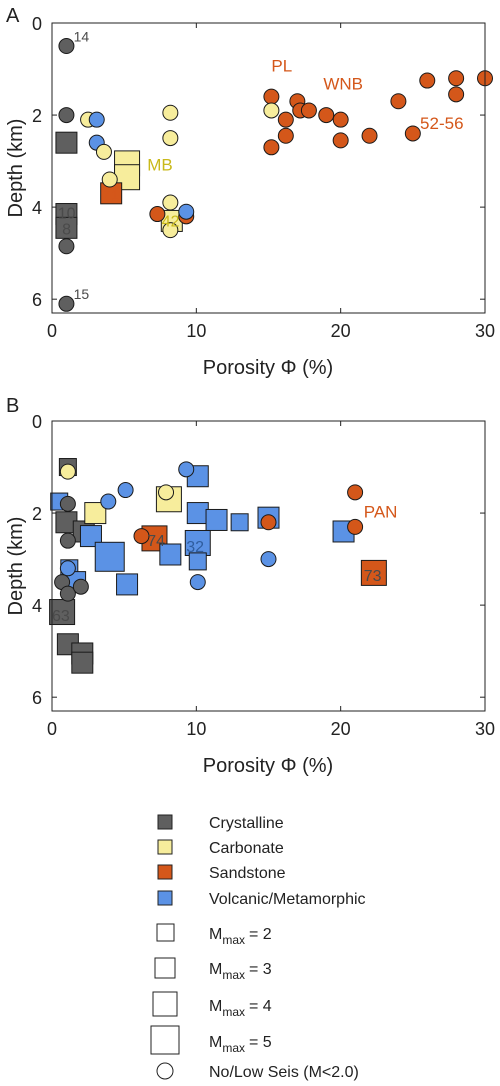 Image resolution: width=500 pixels, height=1086 pixels. Describe the element at coordinates (215, 969) in the screenshot. I see `legend-mmax3-m: M` at that location.